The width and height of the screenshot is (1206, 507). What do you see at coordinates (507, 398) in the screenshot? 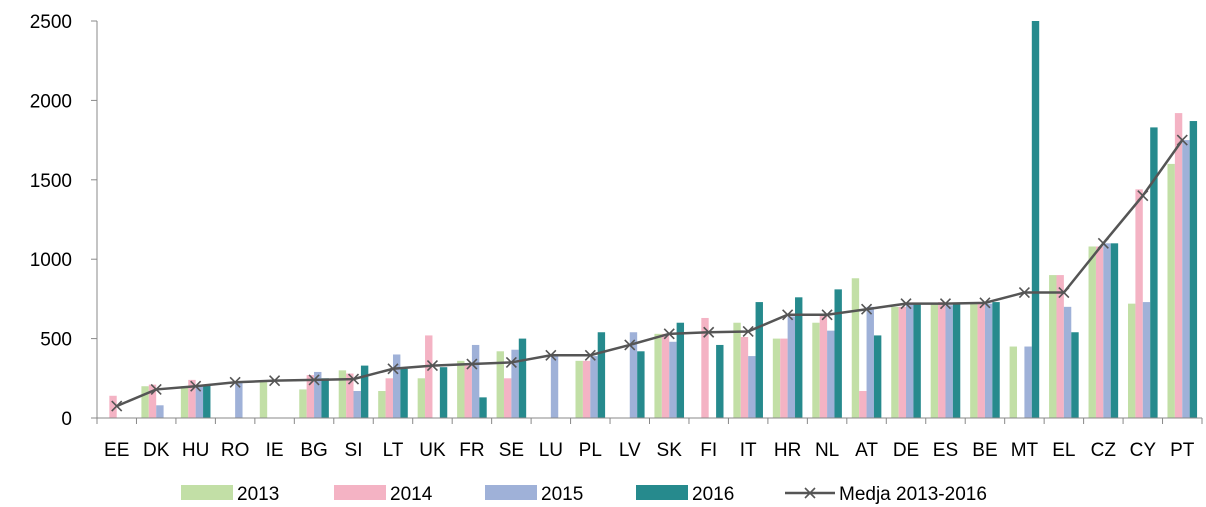
I see `bar-2014-se` at bounding box center [507, 398].